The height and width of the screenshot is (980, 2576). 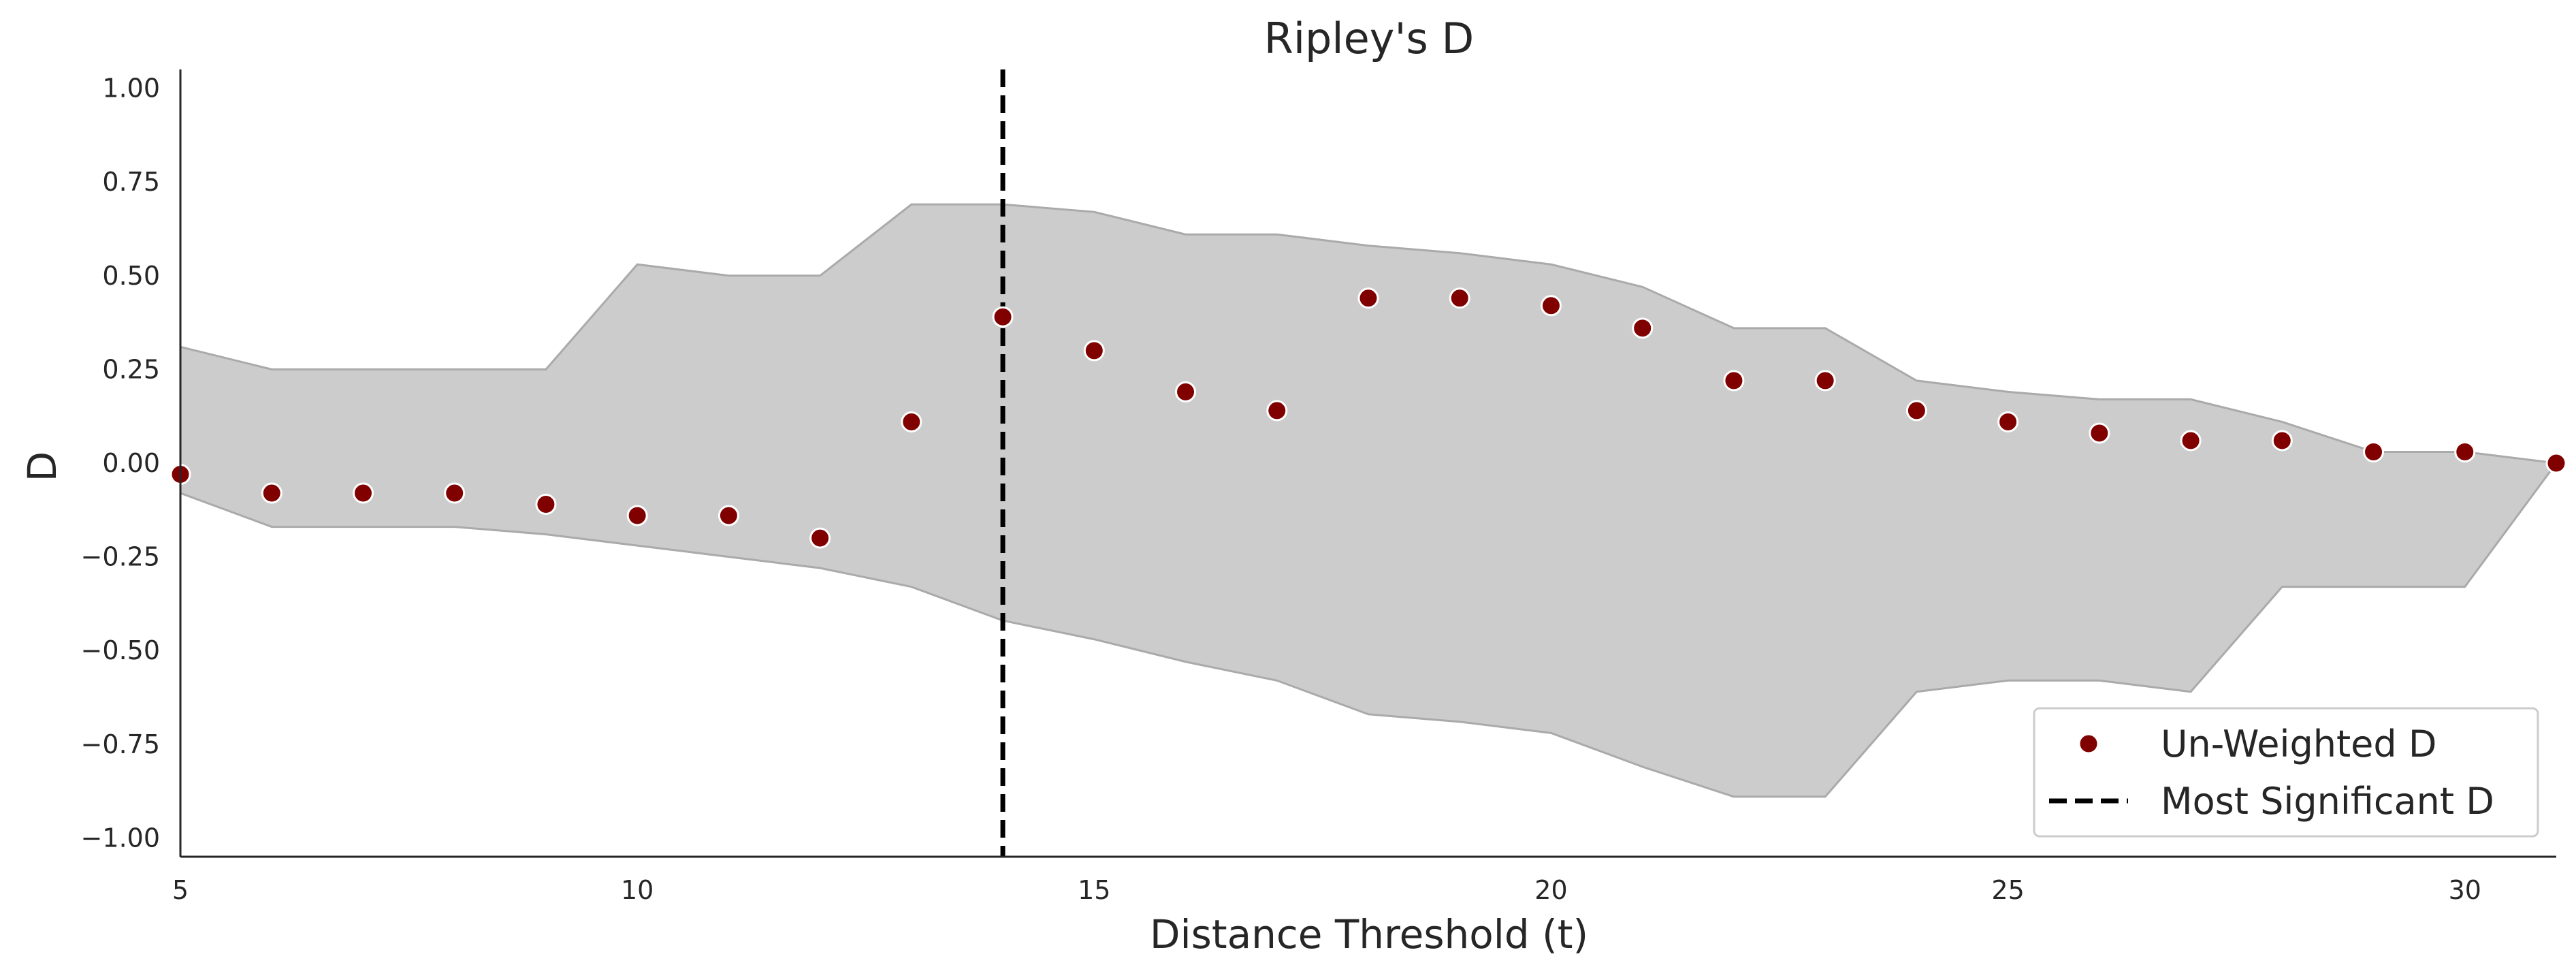 I want to click on y-tick-label: −1.00, so click(x=121, y=838).